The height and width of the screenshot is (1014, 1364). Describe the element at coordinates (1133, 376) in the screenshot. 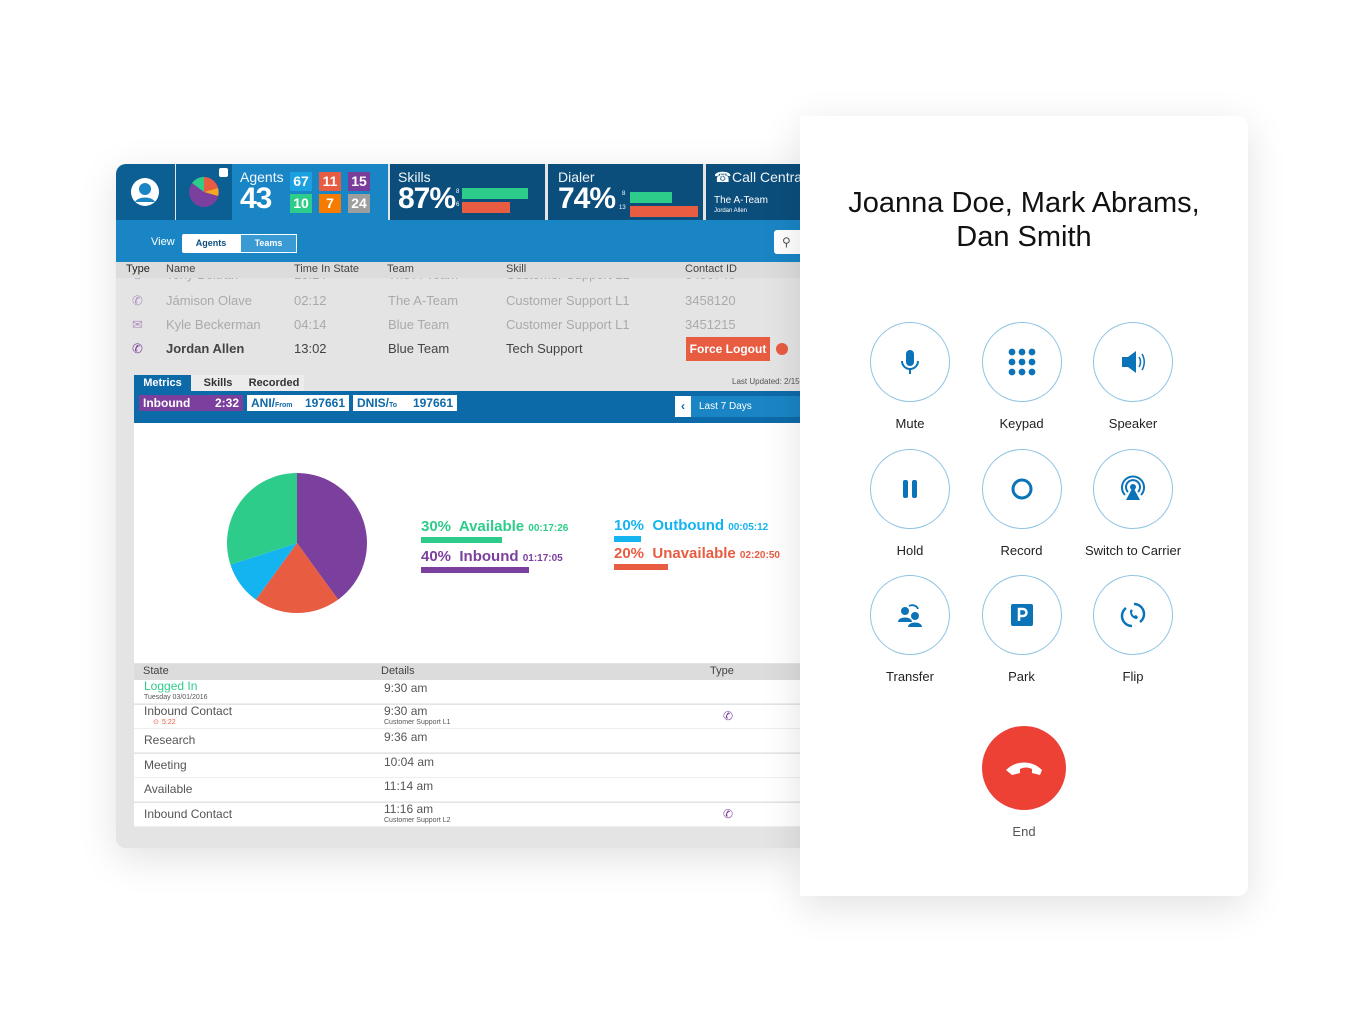

I see `speaker-button: Speaker` at that location.